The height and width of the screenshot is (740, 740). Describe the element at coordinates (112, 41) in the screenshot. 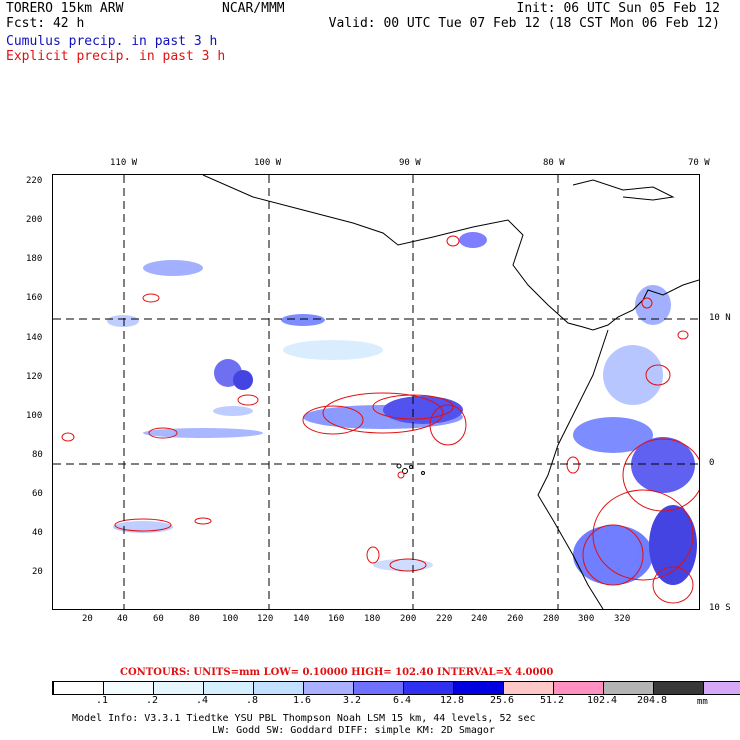

I see `cumulus-legend: Cumulus precip. in past 3 h` at that location.